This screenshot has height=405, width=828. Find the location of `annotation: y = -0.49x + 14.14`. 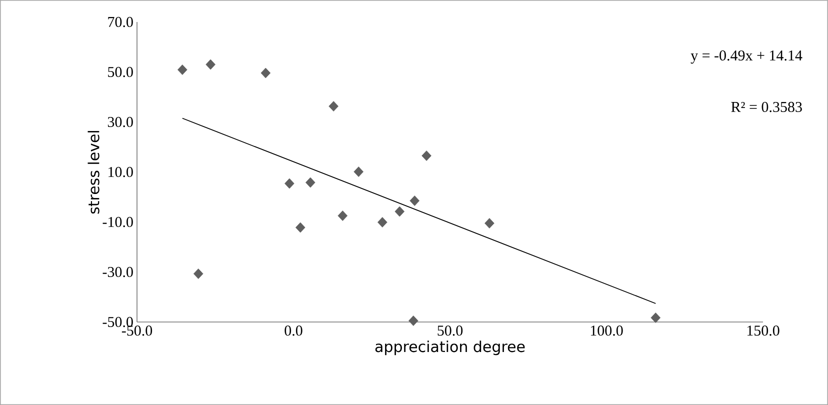

annotation: y = -0.49x + 14.14 is located at coordinates (746, 57).